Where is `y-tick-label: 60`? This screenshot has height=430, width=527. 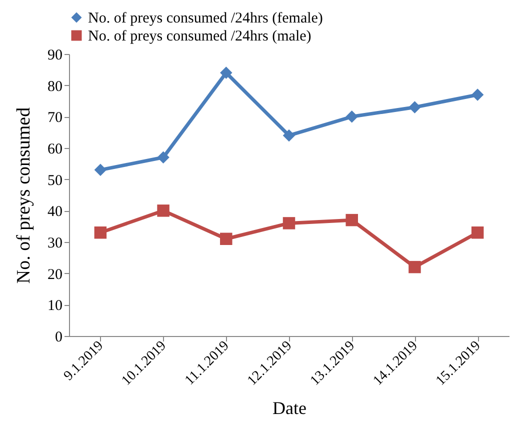 y-tick-label: 60 is located at coordinates (55, 150).